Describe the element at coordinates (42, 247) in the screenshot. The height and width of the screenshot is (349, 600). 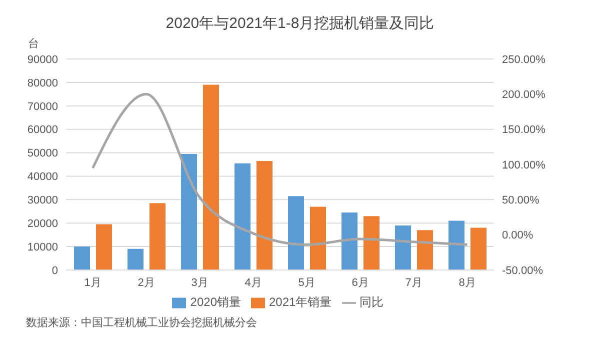
I see `y-tick-label: 10000` at that location.